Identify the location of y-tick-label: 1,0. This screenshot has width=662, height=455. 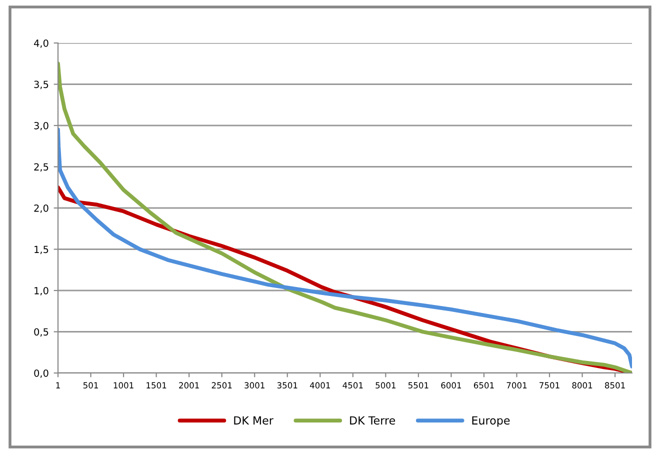
(41, 291).